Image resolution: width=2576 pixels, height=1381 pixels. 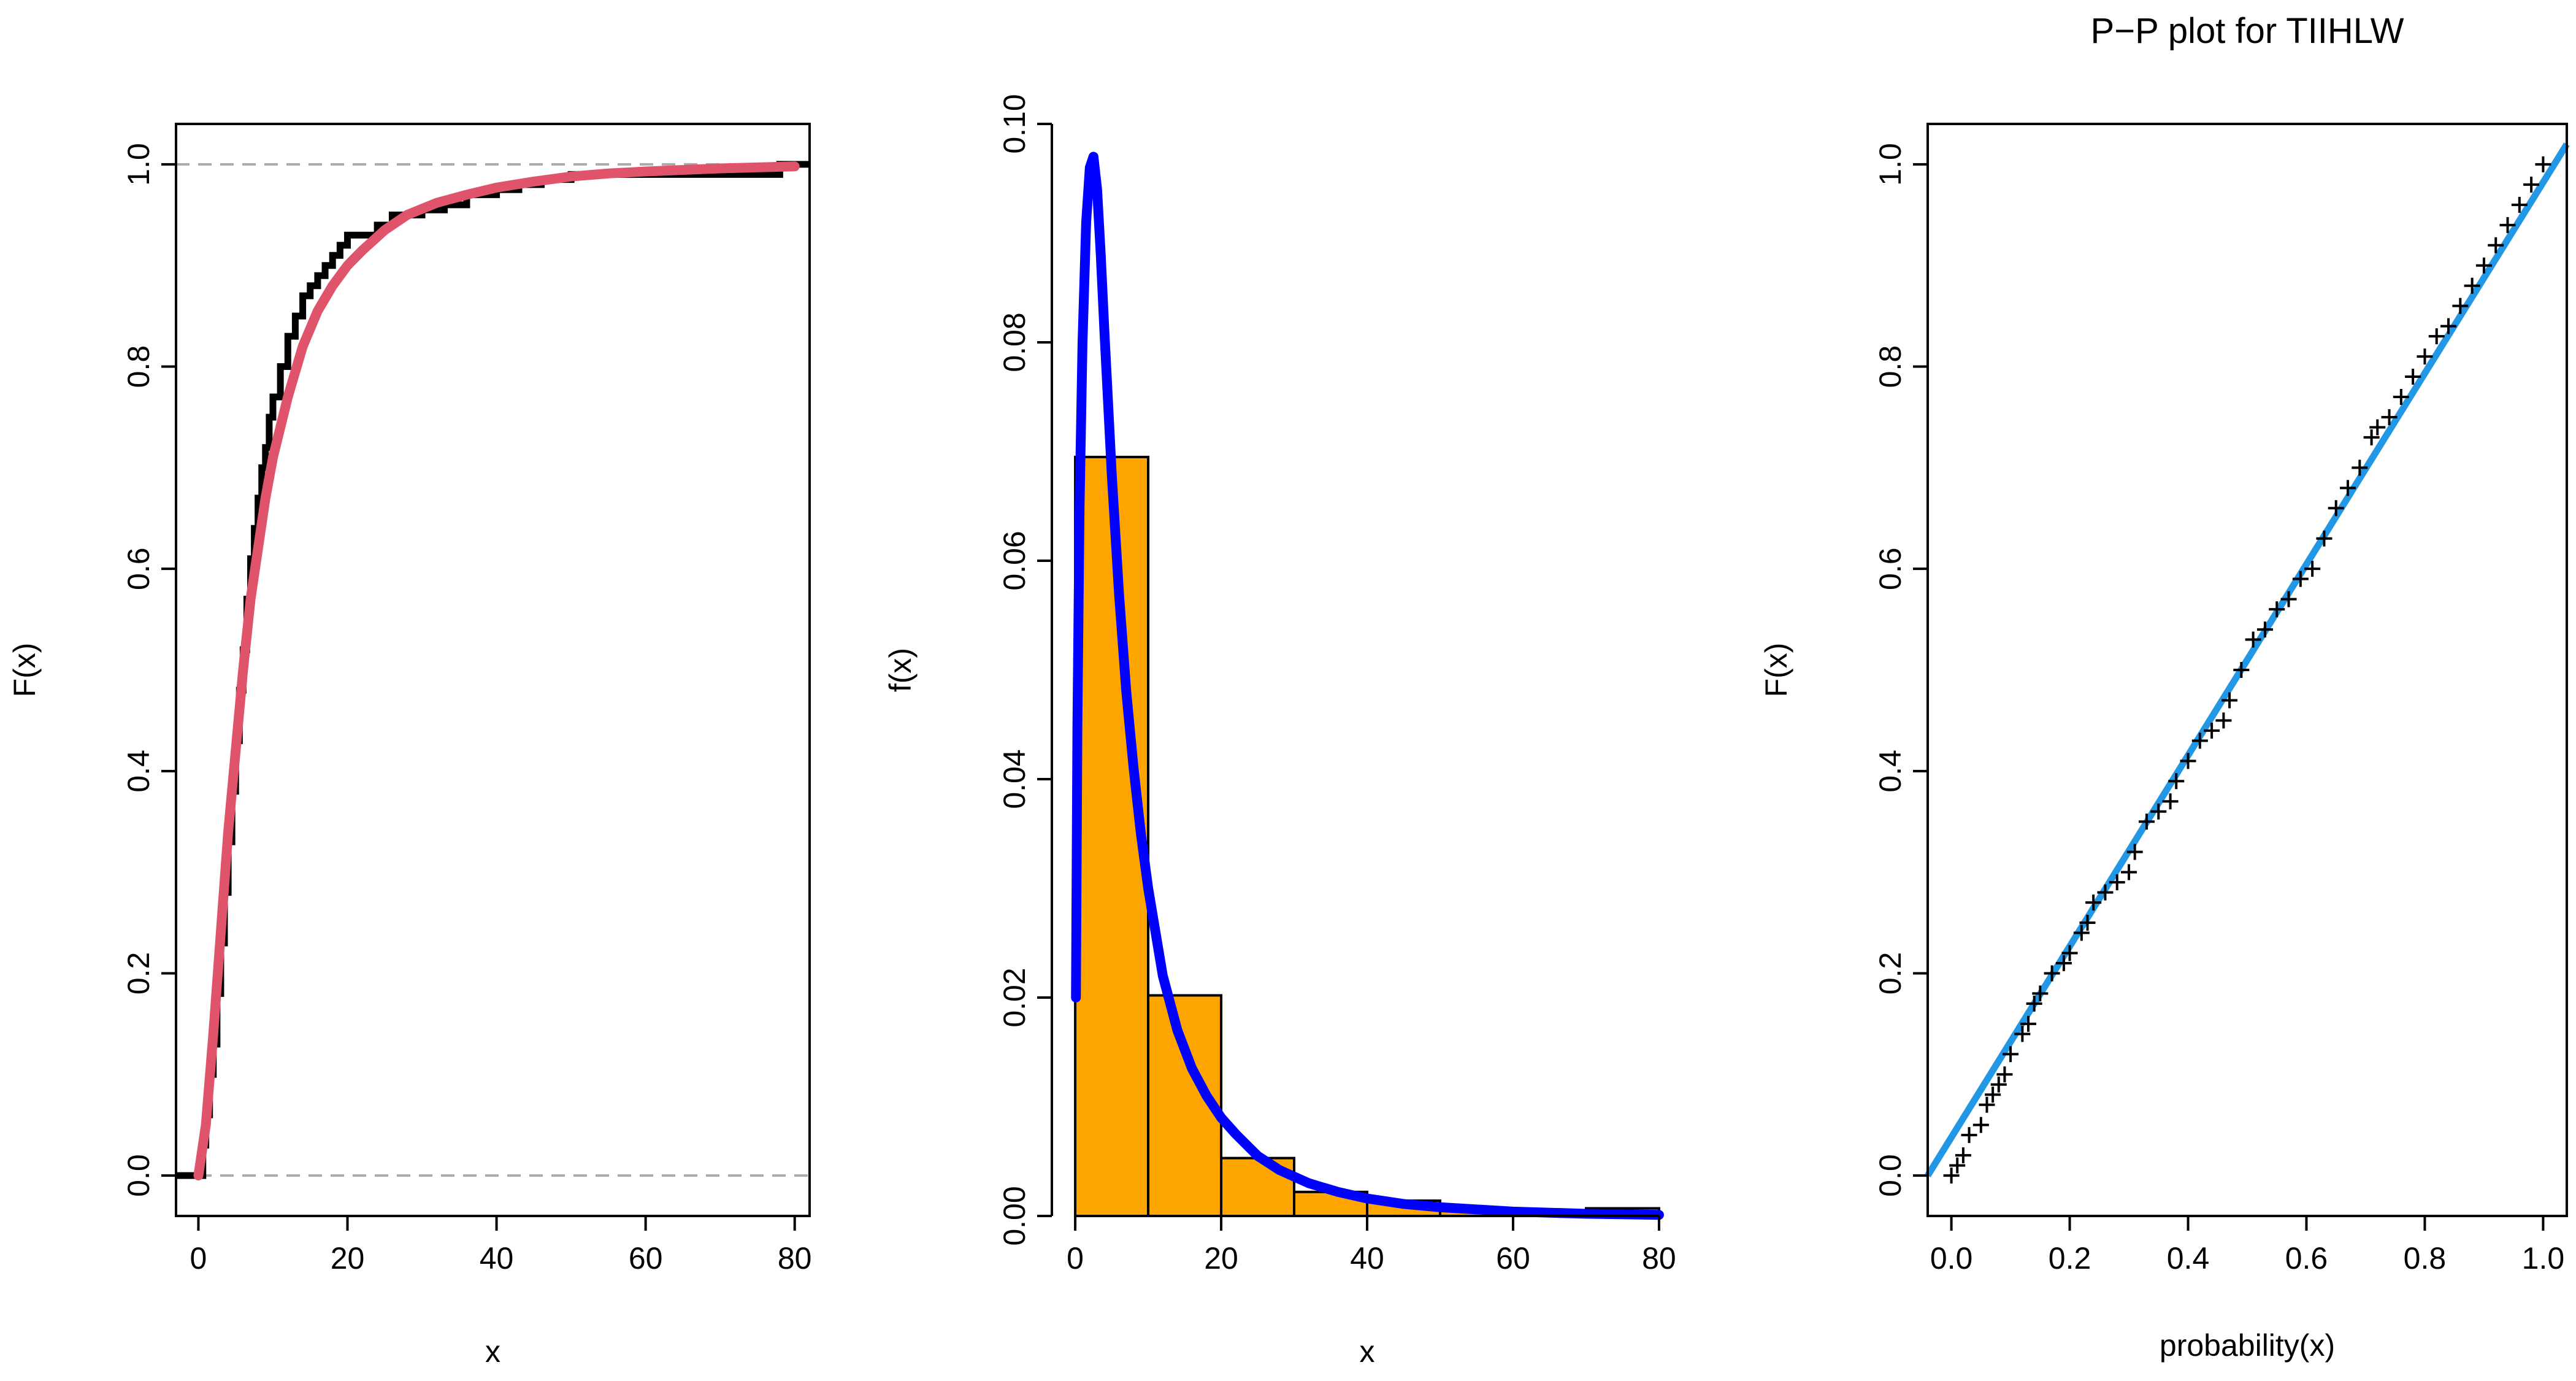 I want to click on y-tick-label: 0.0, so click(x=138, y=1175).